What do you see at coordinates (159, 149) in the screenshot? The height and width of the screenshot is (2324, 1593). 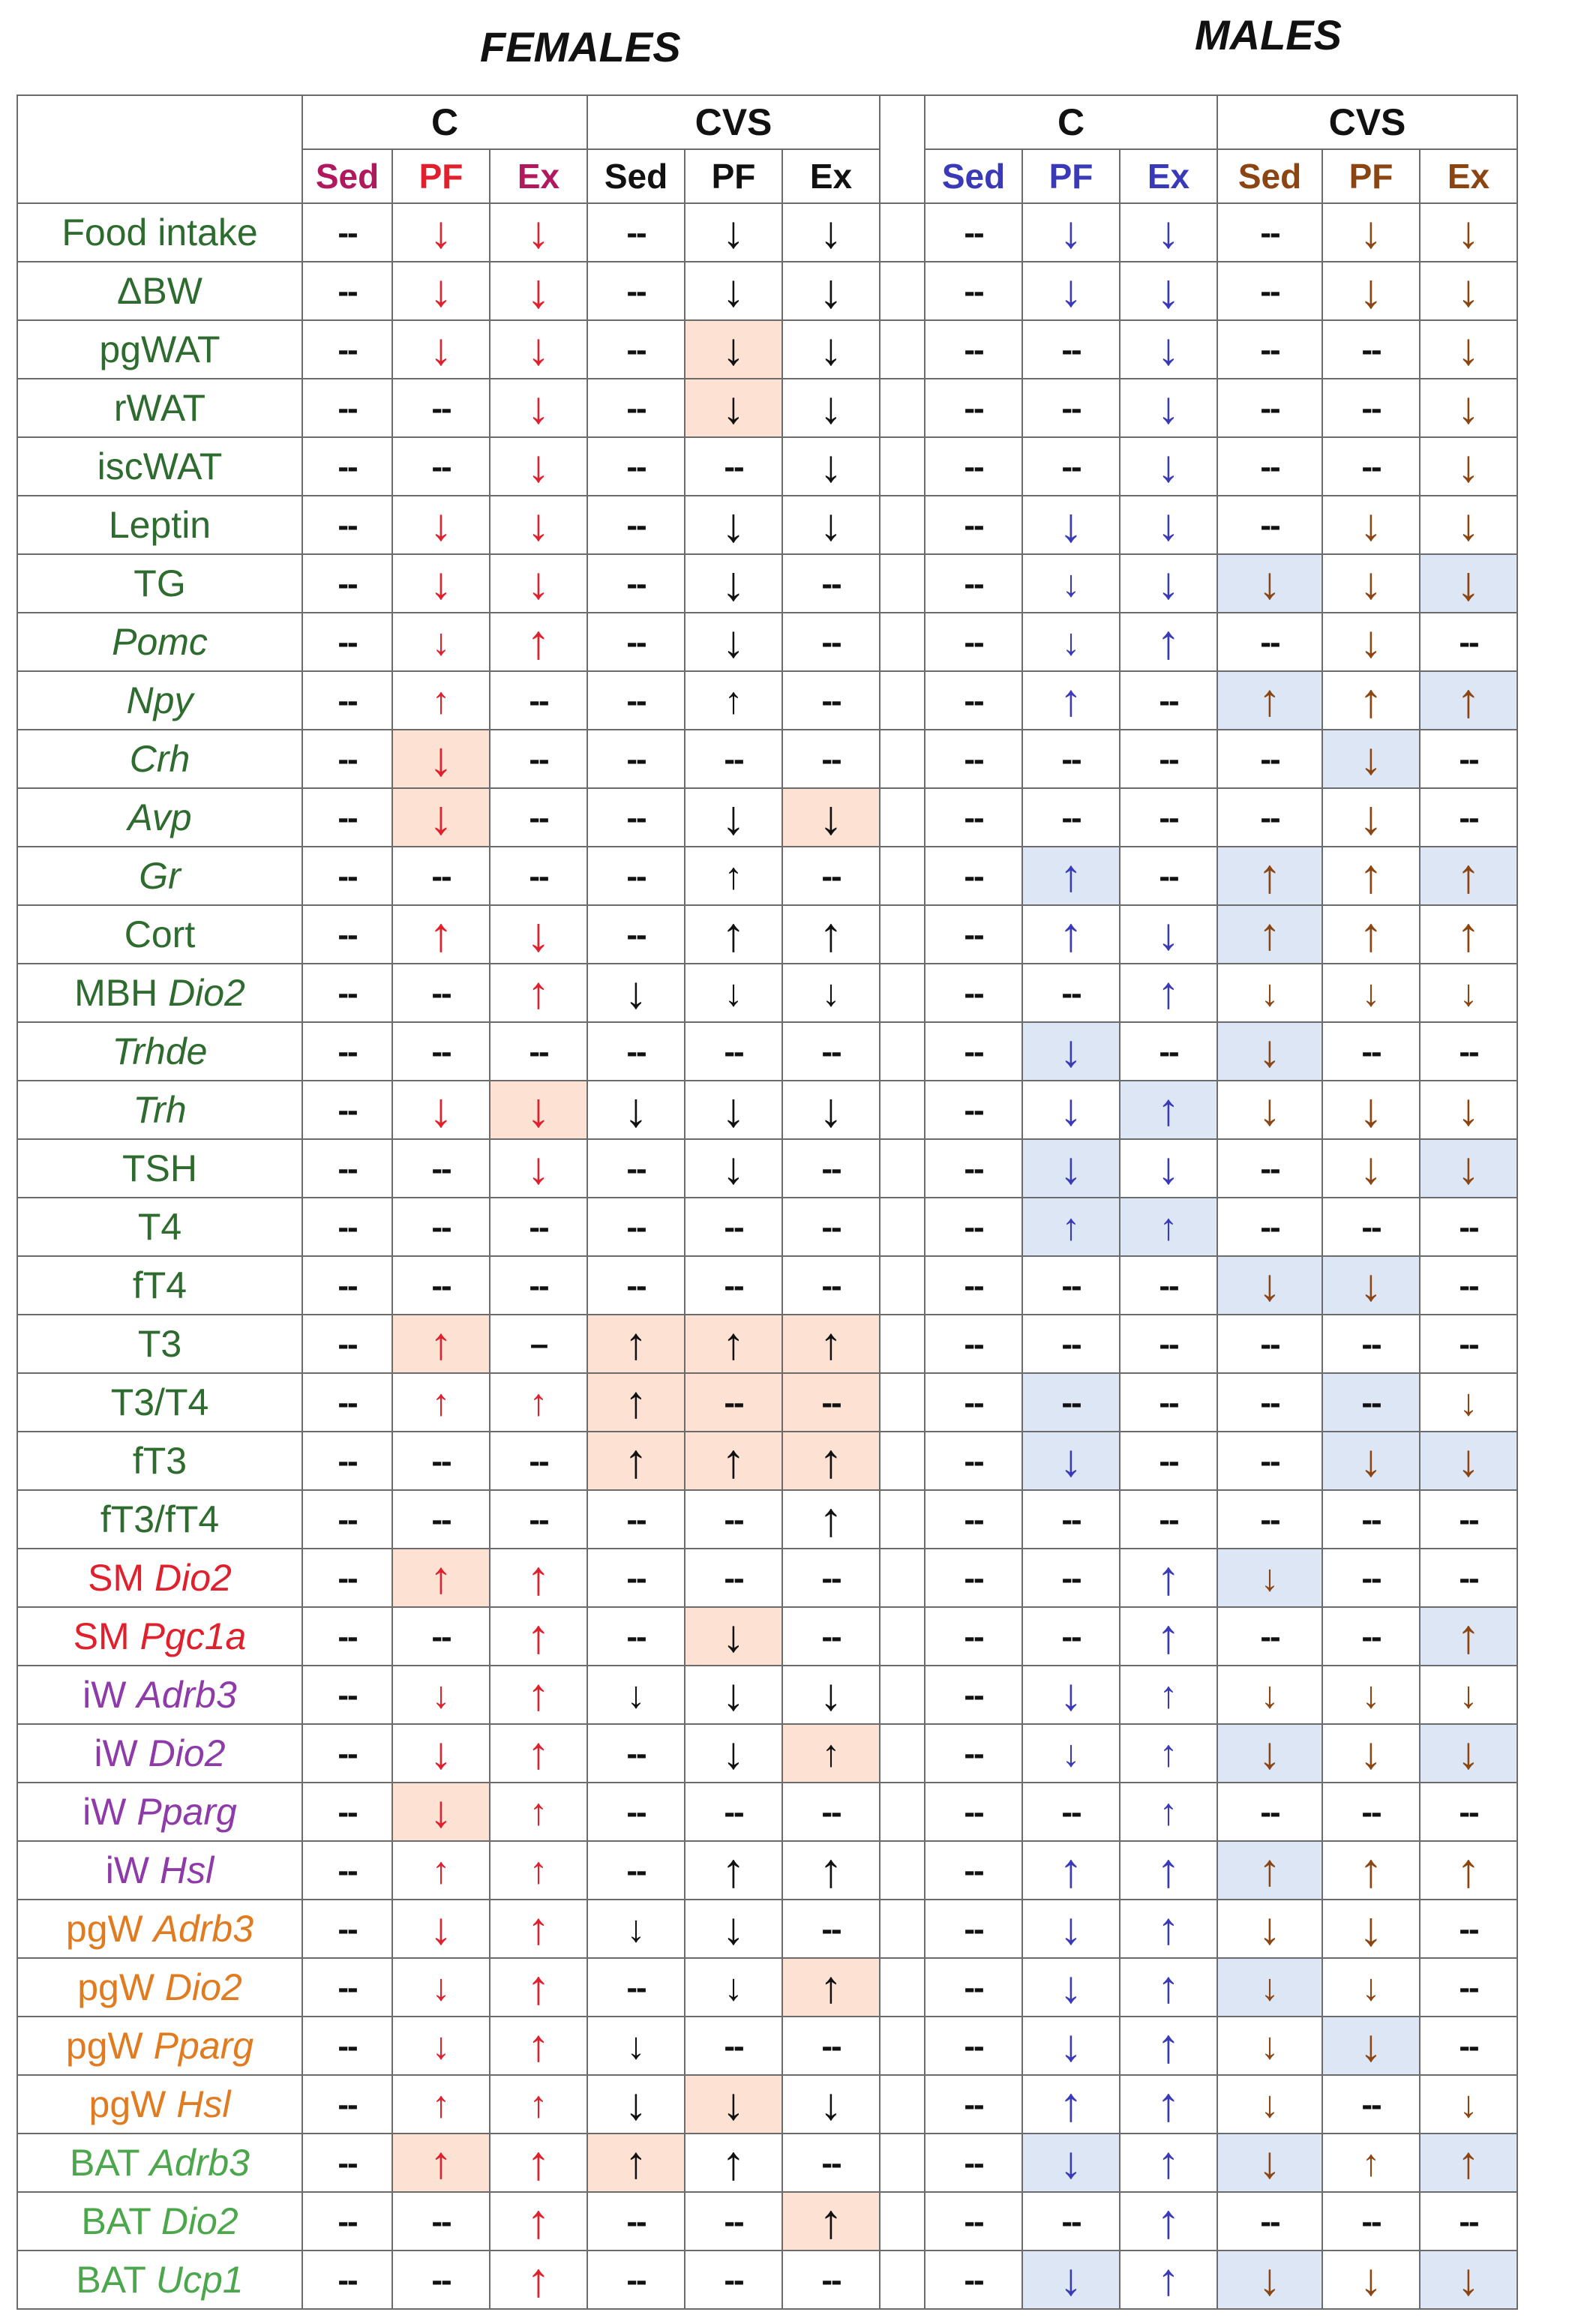 I see `corner-cell` at bounding box center [159, 149].